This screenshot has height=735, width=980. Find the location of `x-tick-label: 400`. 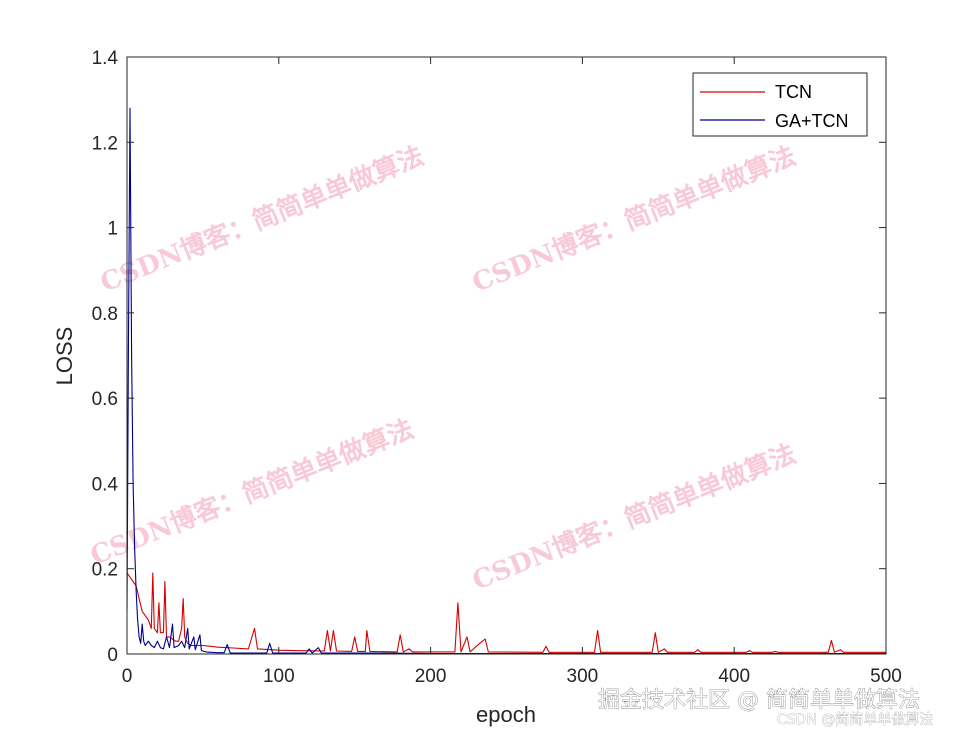

x-tick-label: 400 is located at coordinates (734, 676).